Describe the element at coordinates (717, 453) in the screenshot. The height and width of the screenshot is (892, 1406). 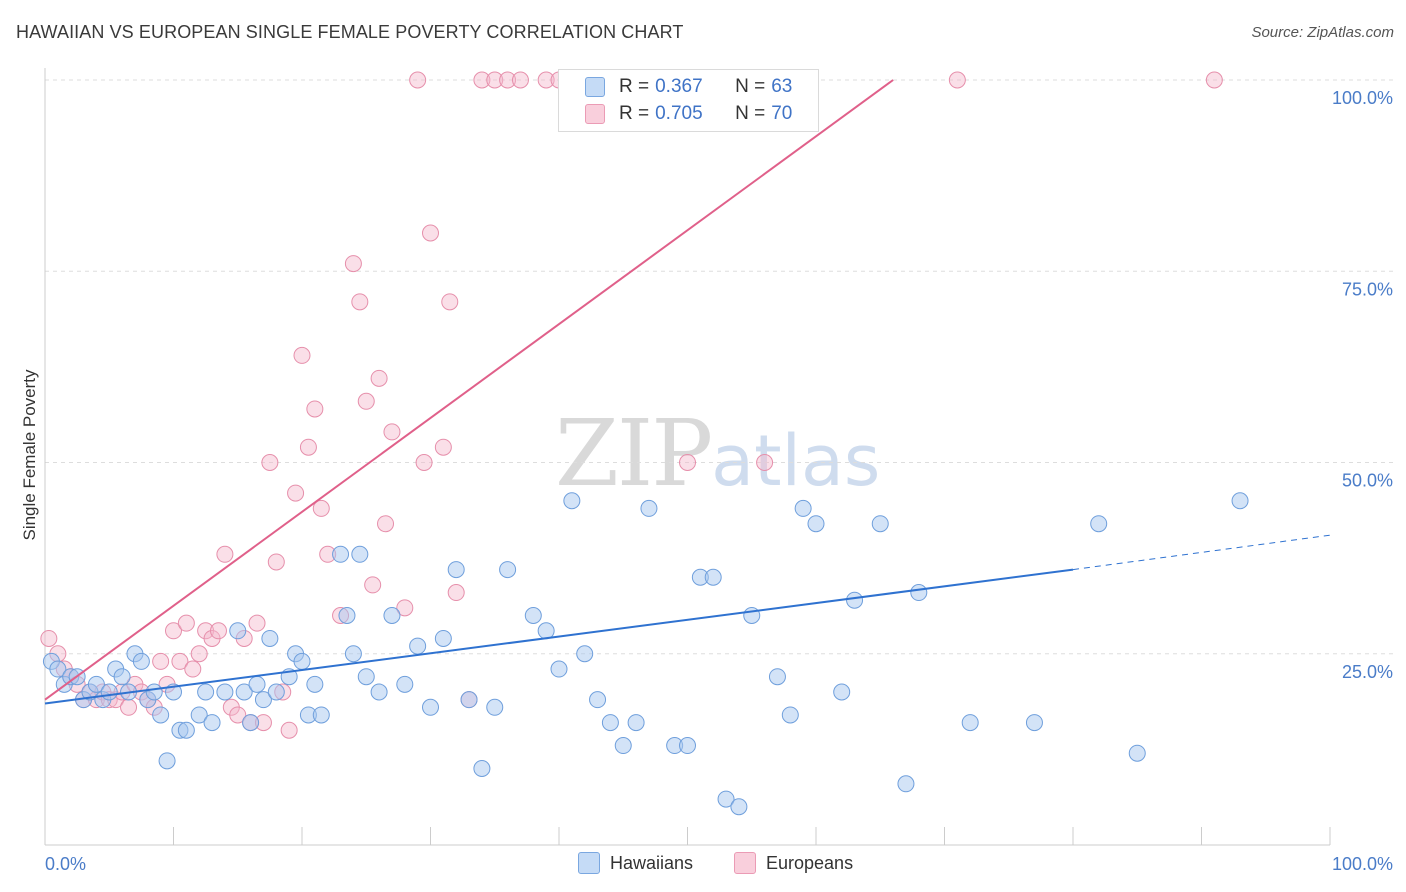
I see `watermark: ZIPatlas` at that location.